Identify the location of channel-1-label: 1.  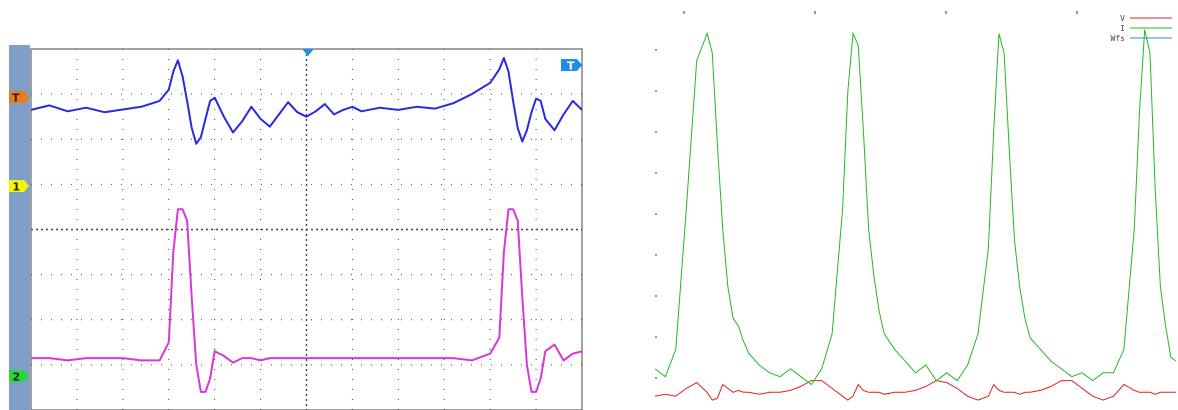
(17, 187).